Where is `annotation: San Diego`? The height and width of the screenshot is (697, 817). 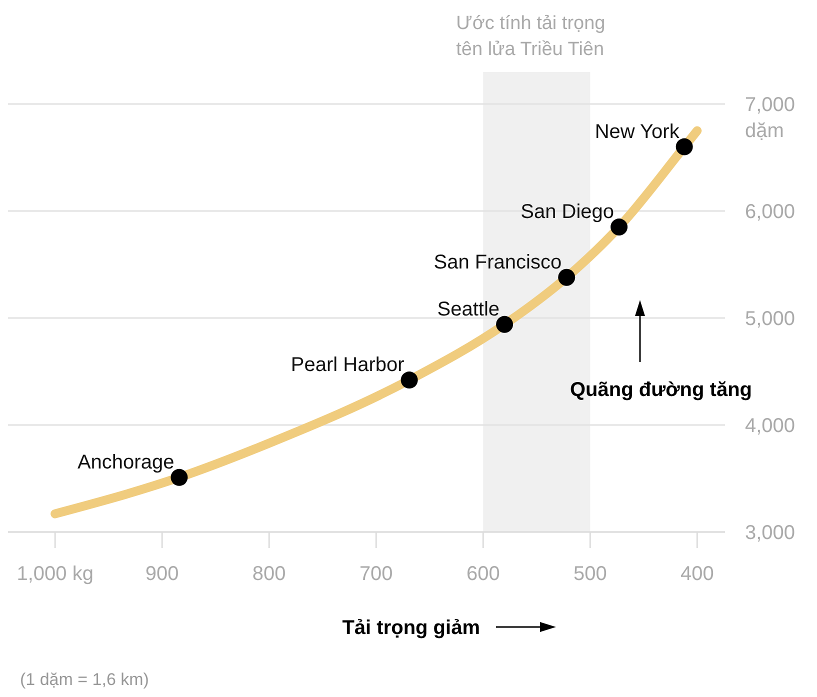 annotation: San Diego is located at coordinates (567, 212).